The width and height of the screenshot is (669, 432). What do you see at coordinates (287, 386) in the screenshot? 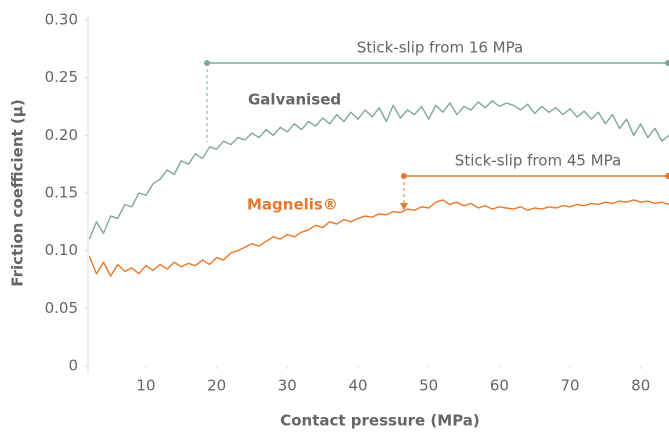
I see `x-tick-label: 30` at bounding box center [287, 386].